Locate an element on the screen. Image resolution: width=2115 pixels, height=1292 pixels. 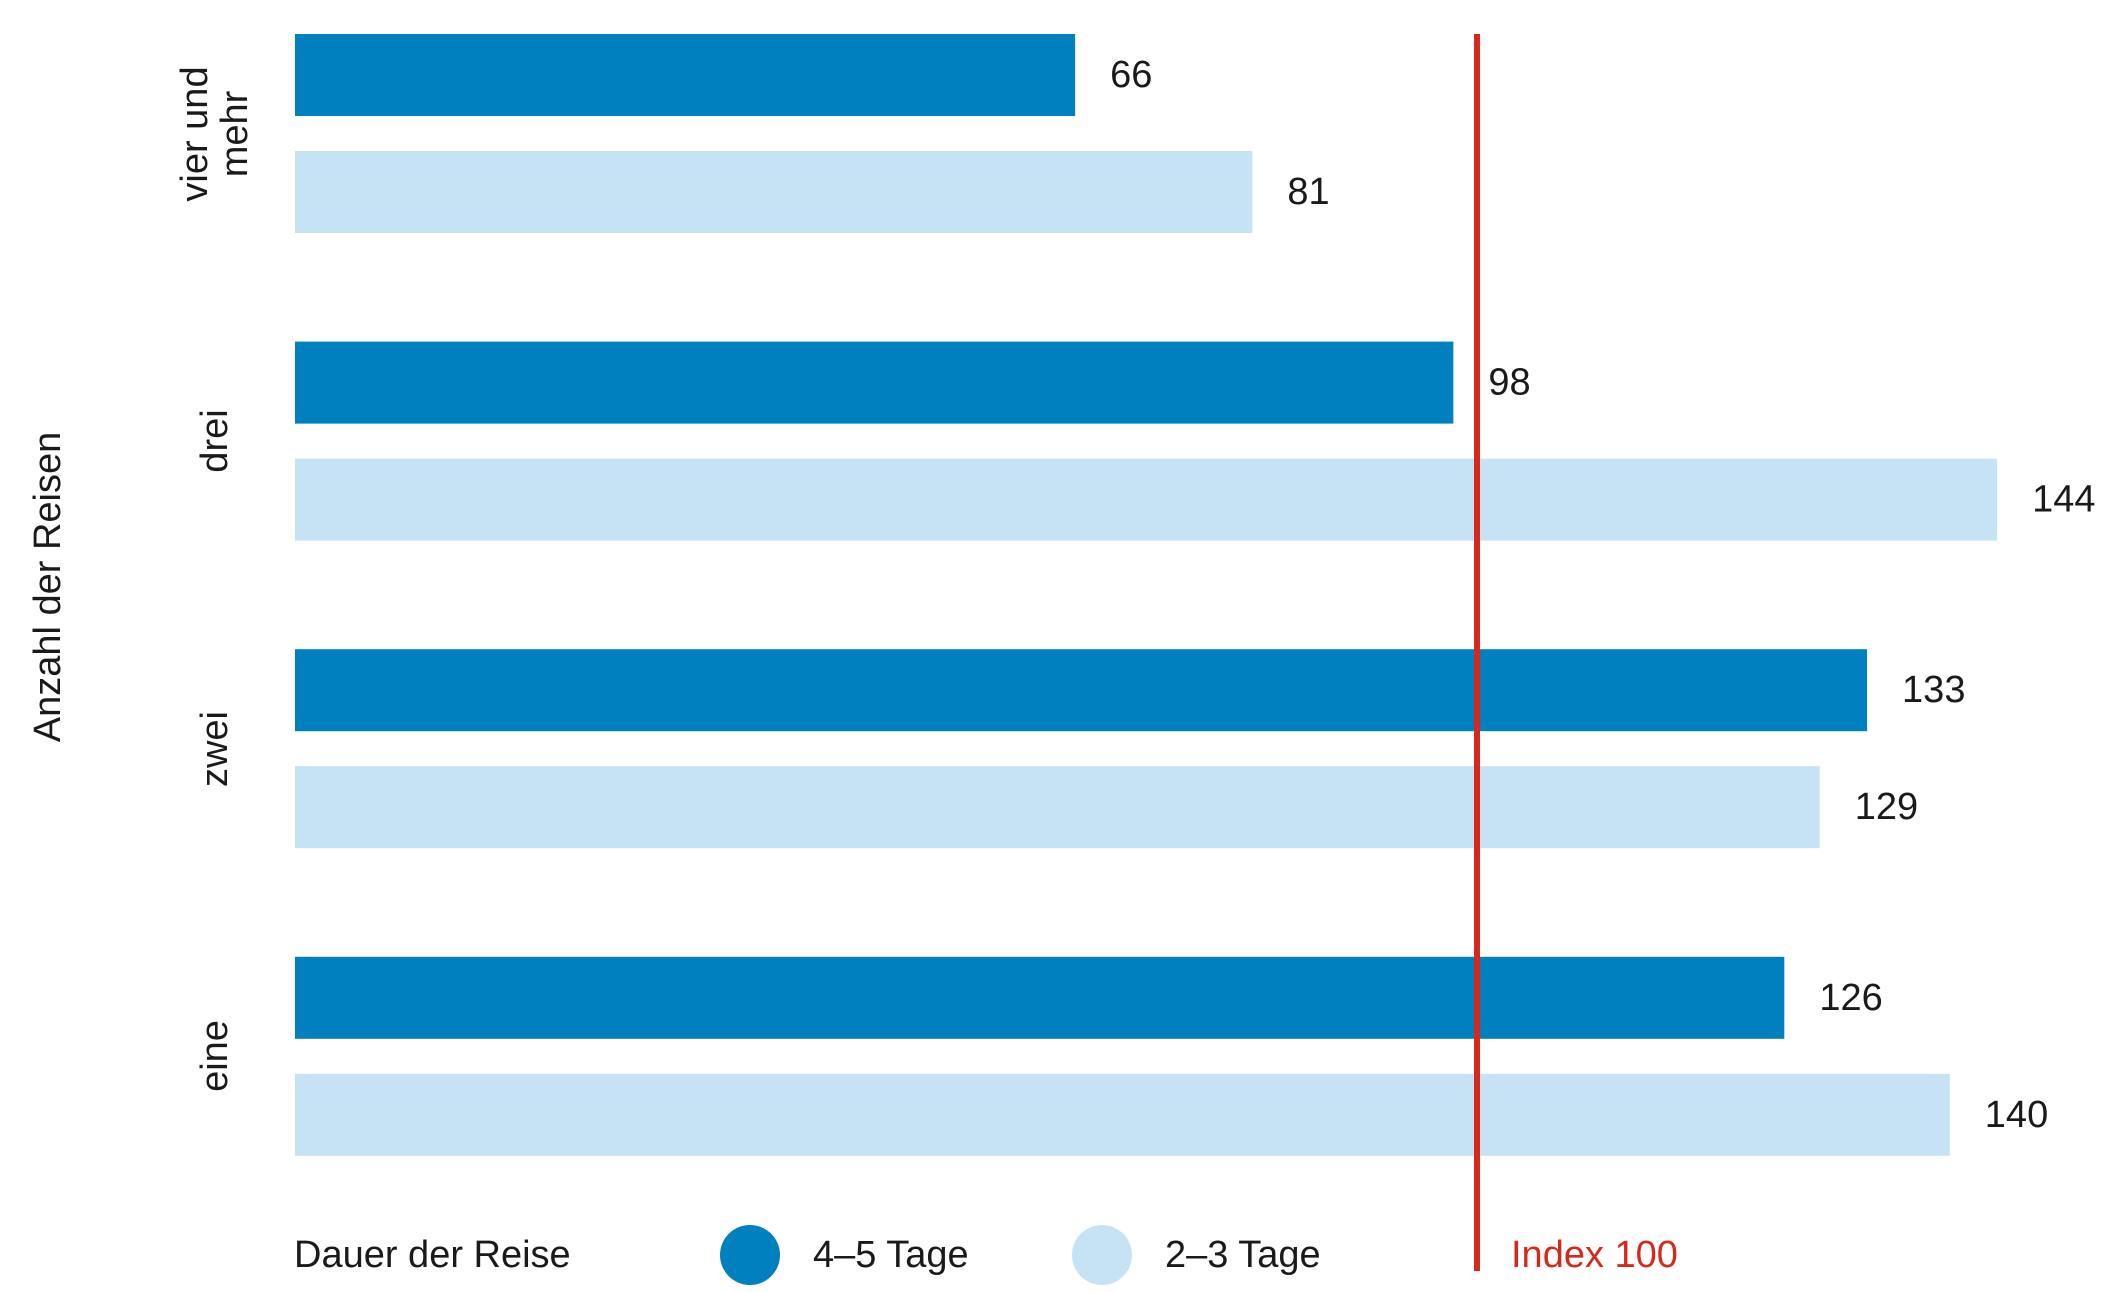
y-axis-label: Anzahl der Reisen is located at coordinates (48, 587).